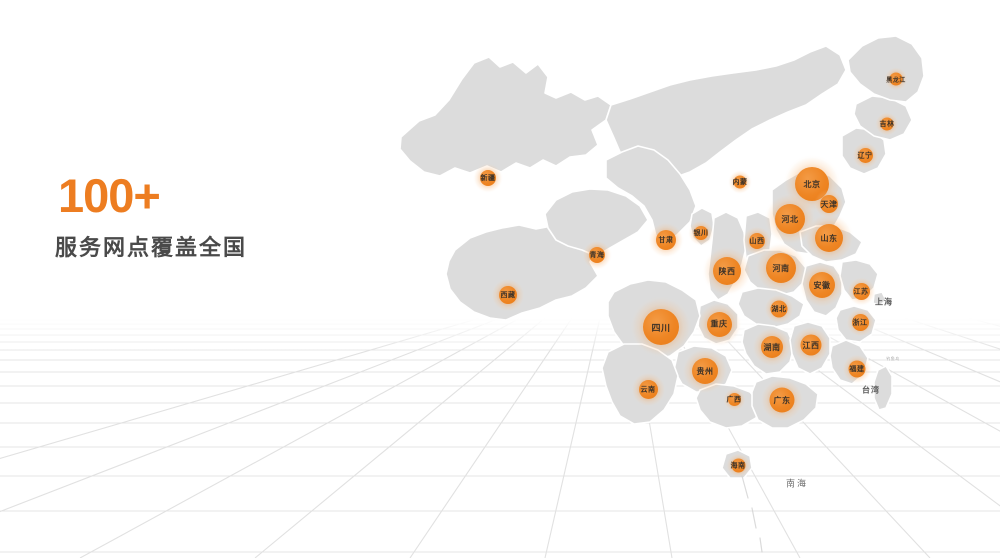 This screenshot has height=558, width=1000. What do you see at coordinates (871, 390) in the screenshot?
I see `map-place-label: 台湾` at bounding box center [871, 390].